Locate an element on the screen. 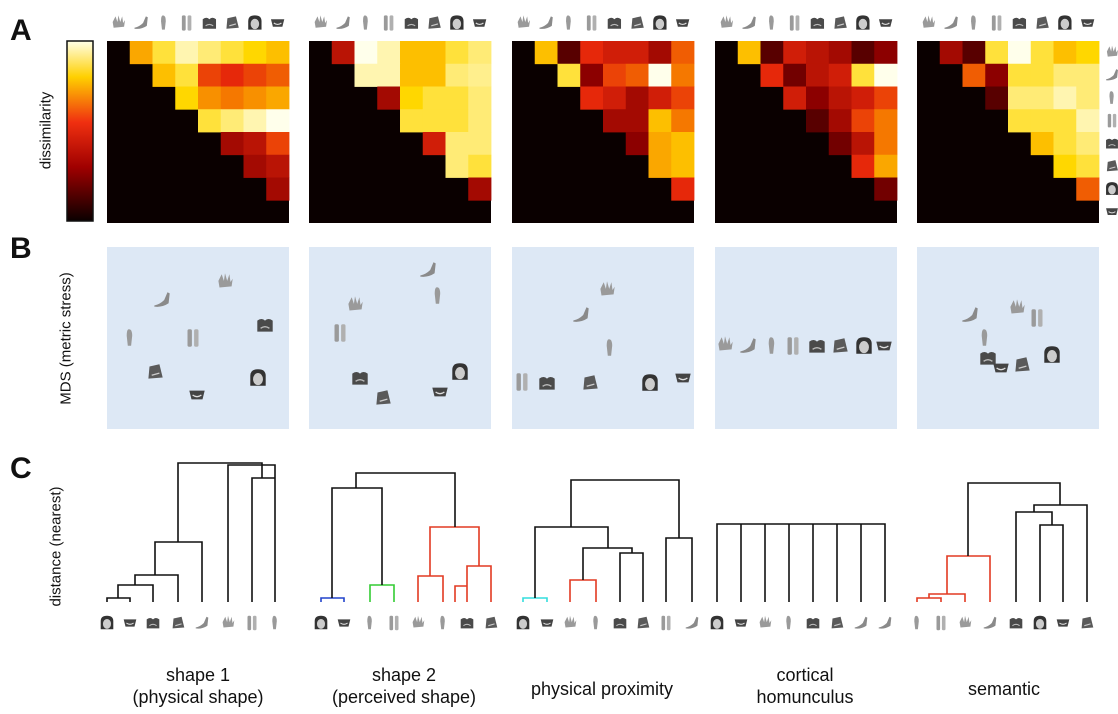 Image resolution: width=1118 pixels, height=714 pixels. colorbar is located at coordinates (80, 131).